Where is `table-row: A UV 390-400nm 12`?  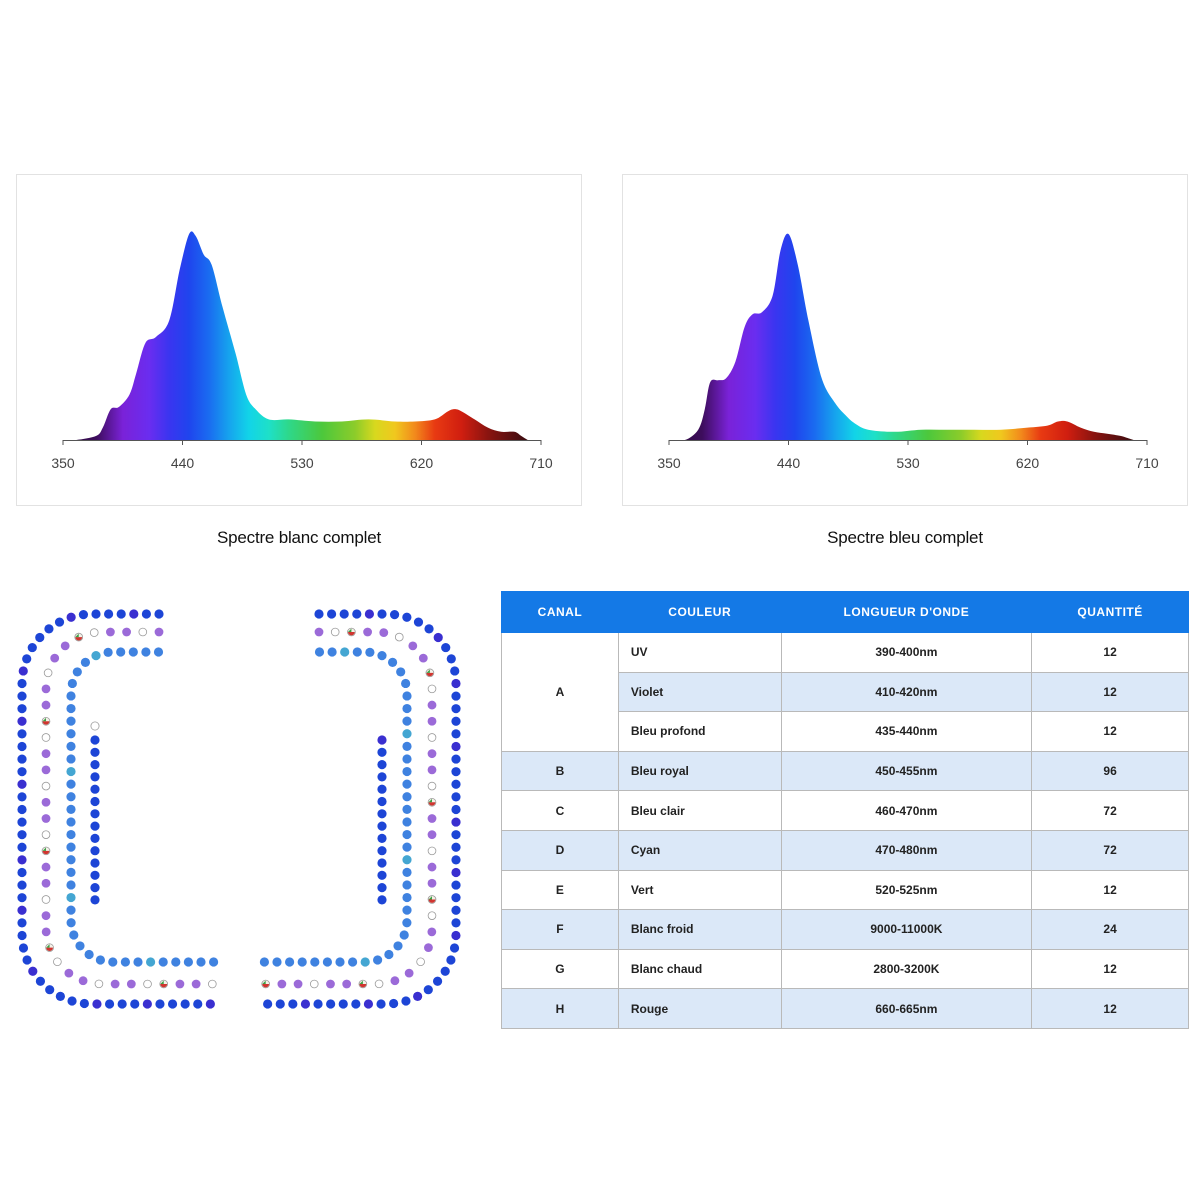
table-row: A UV 390-400nm 12 is located at coordinates (845, 692).